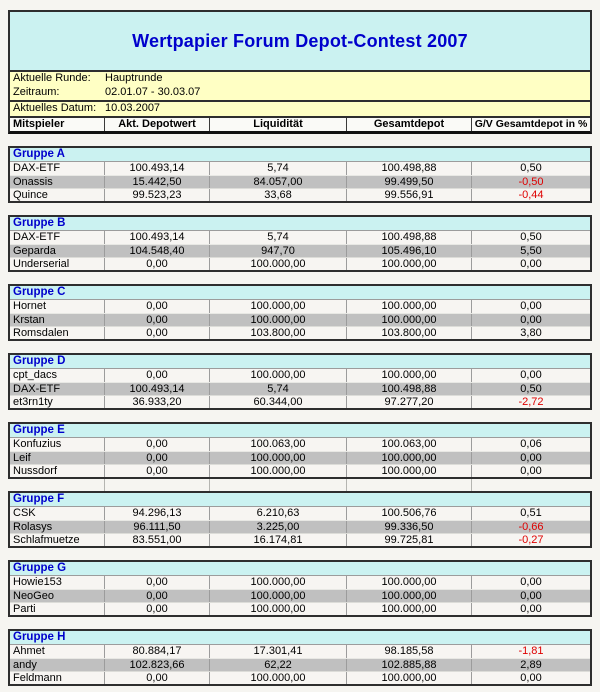  I want to click on player-name: Leif, so click(57, 458).